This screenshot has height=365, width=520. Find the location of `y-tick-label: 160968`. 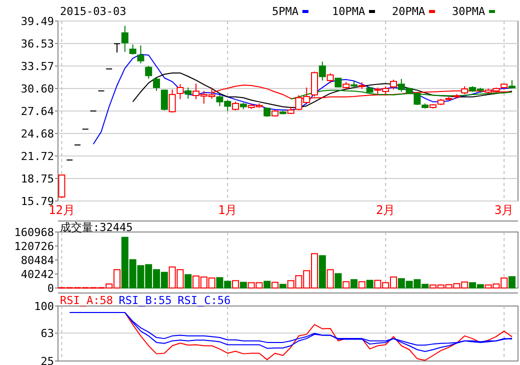

y-tick-label: 160968 is located at coordinates (34, 232).